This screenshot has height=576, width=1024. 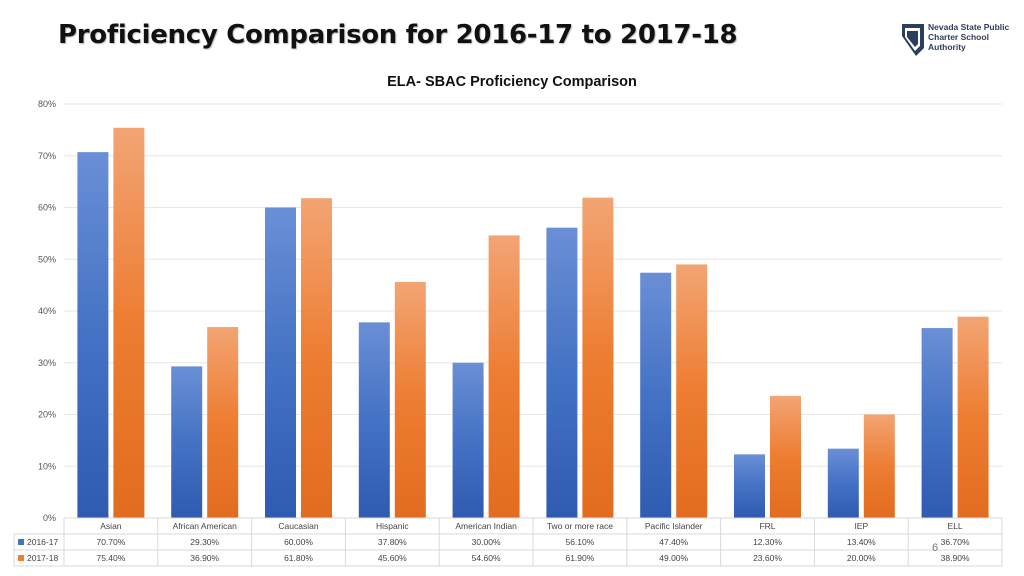 I want to click on data-label: 61.90%, so click(x=579, y=558).